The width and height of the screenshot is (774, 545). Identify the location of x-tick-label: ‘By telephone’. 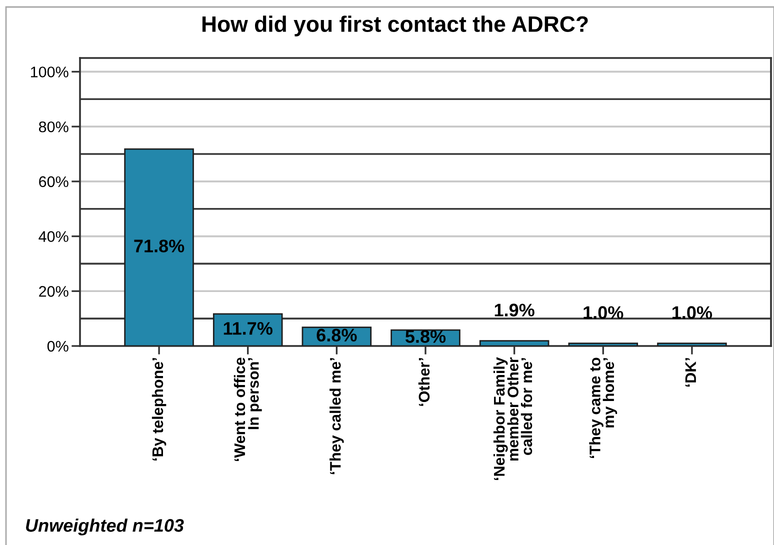
(159, 409).